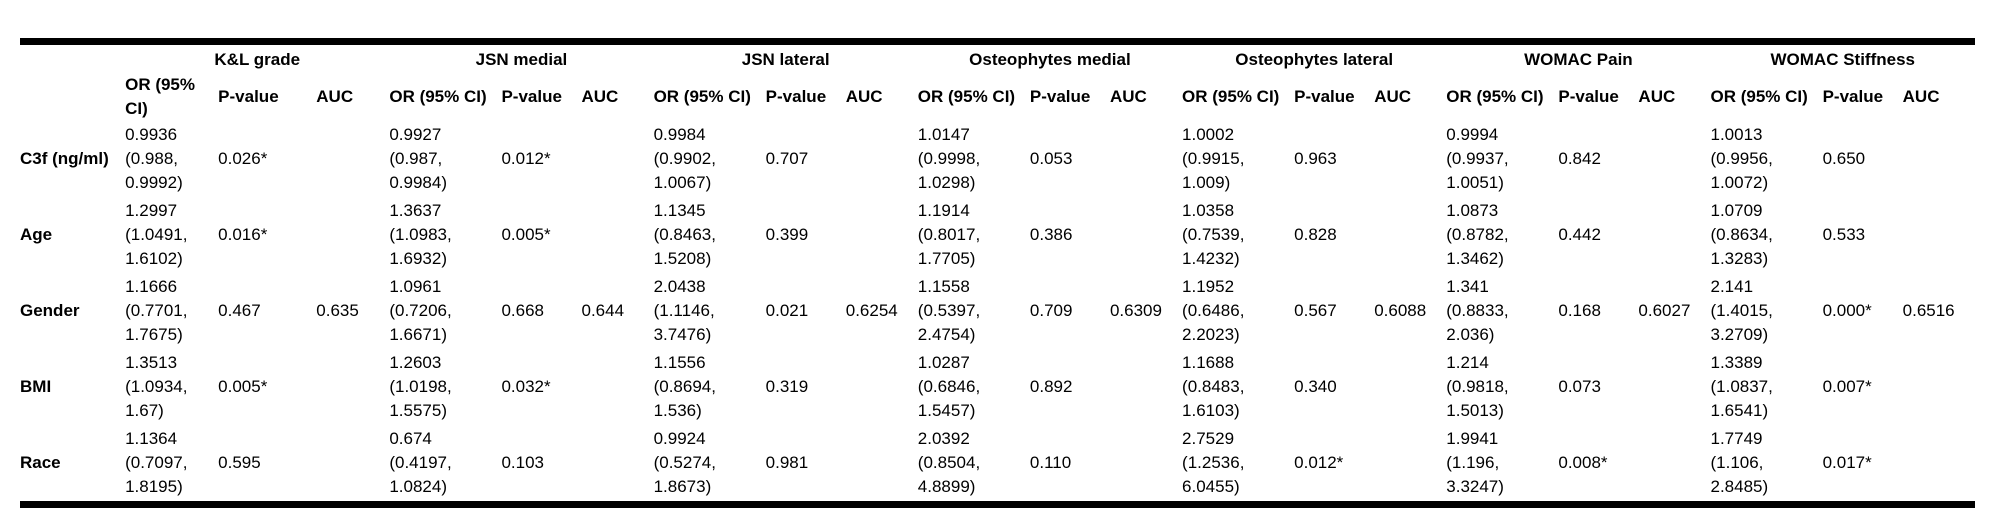 Image resolution: width=2000 pixels, height=508 pixels. What do you see at coordinates (787, 462) in the screenshot?
I see `p-value-cell: 0.981` at bounding box center [787, 462].